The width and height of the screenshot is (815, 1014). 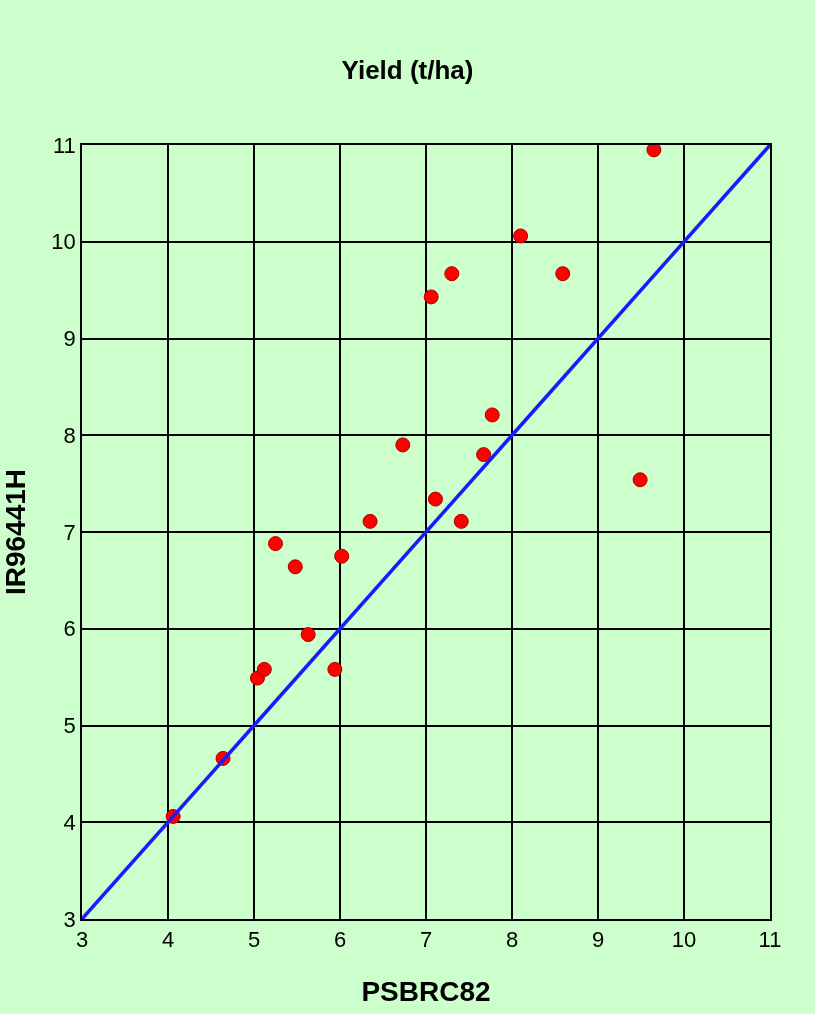 I want to click on x-tick-label: 4, so click(x=168, y=940).